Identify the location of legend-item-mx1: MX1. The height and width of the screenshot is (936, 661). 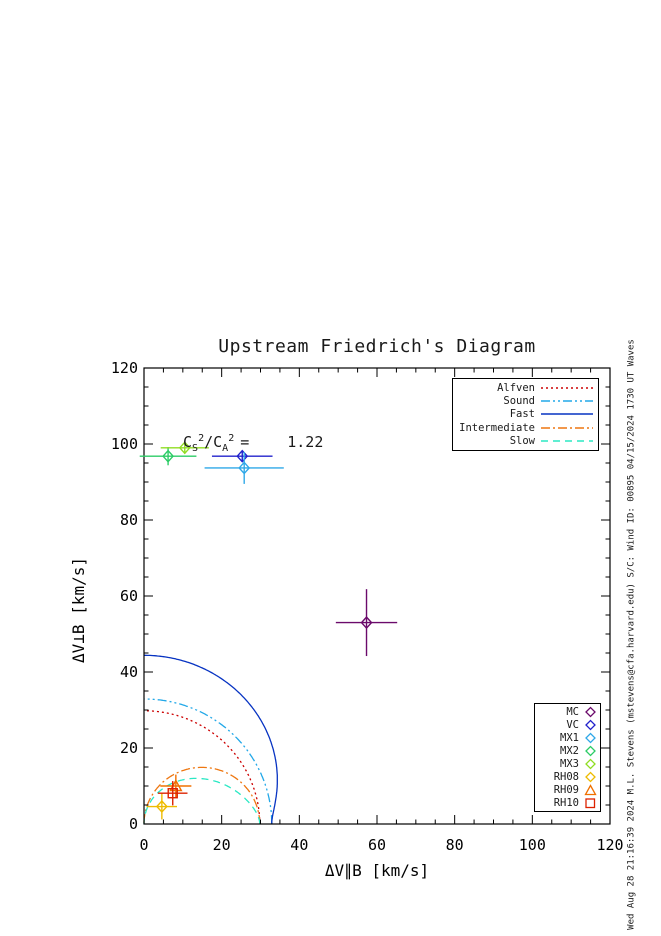
(567, 738).